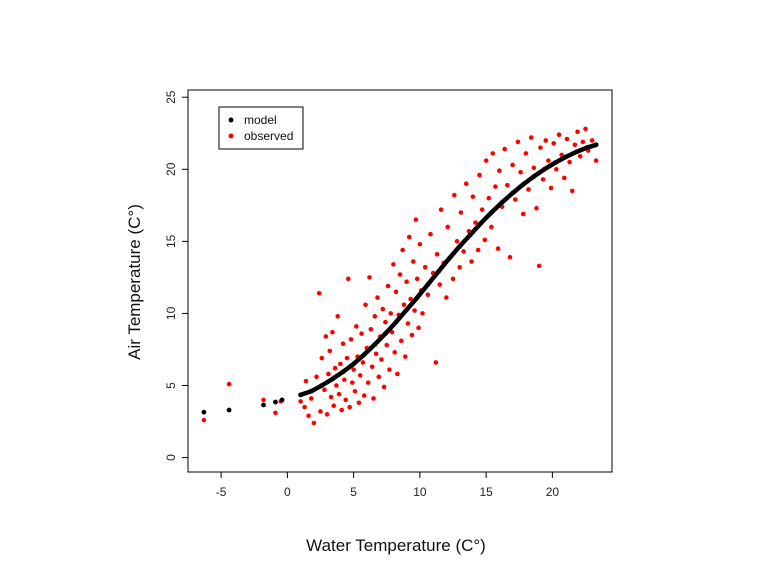  Describe the element at coordinates (176, 275) in the screenshot. I see `y-axis: 0 5 10 15 20 25` at that location.